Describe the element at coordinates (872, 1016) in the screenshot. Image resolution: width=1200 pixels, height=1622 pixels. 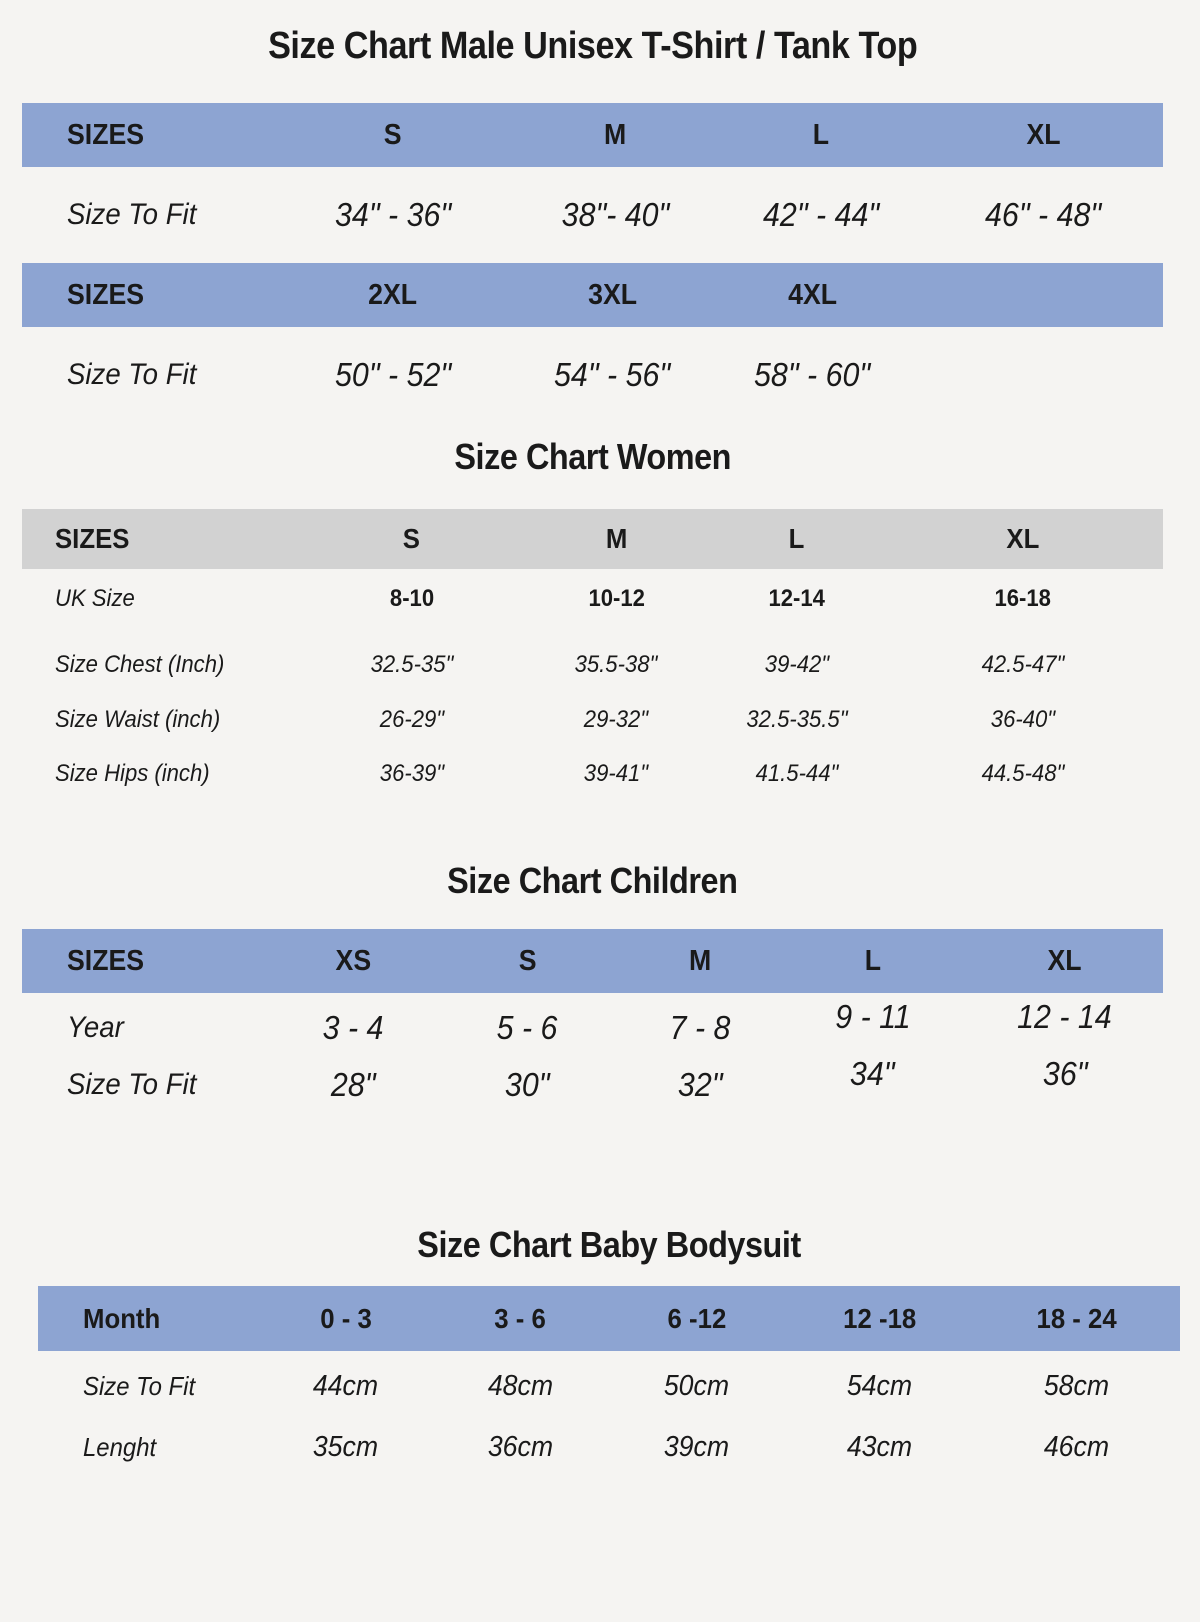
I see `size-value-text: 9 - 11` at that location.